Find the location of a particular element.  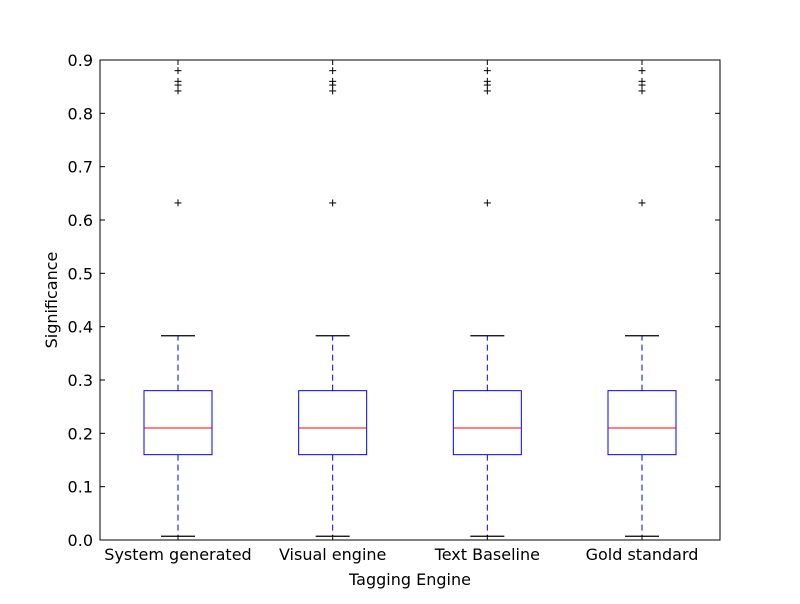

x-axis-label: Tagging Engine is located at coordinates (409, 579).